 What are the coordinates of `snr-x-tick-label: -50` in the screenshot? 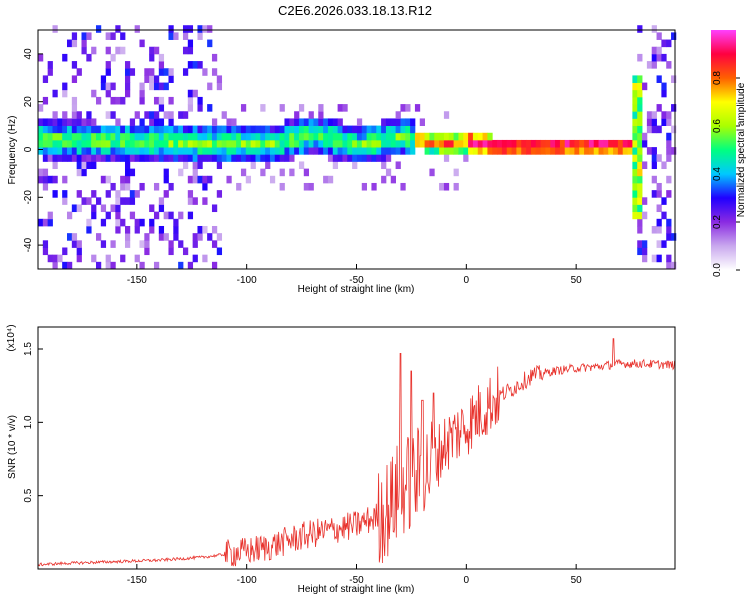 It's located at (356, 580).